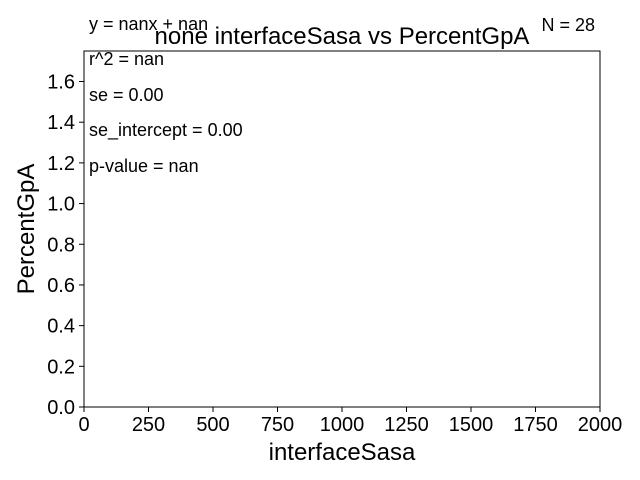 This screenshot has width=640, height=480. Describe the element at coordinates (61, 205) in the screenshot. I see `y-tick-label: 1.0` at that location.